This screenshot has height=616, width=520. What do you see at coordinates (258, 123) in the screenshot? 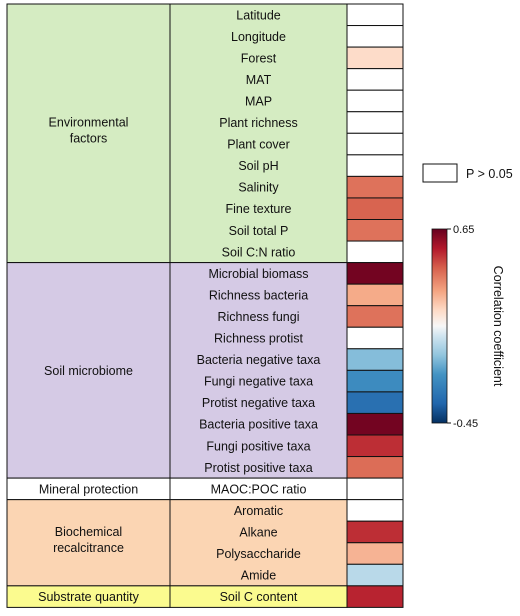
I see `row-label: Plant richness` at bounding box center [258, 123].